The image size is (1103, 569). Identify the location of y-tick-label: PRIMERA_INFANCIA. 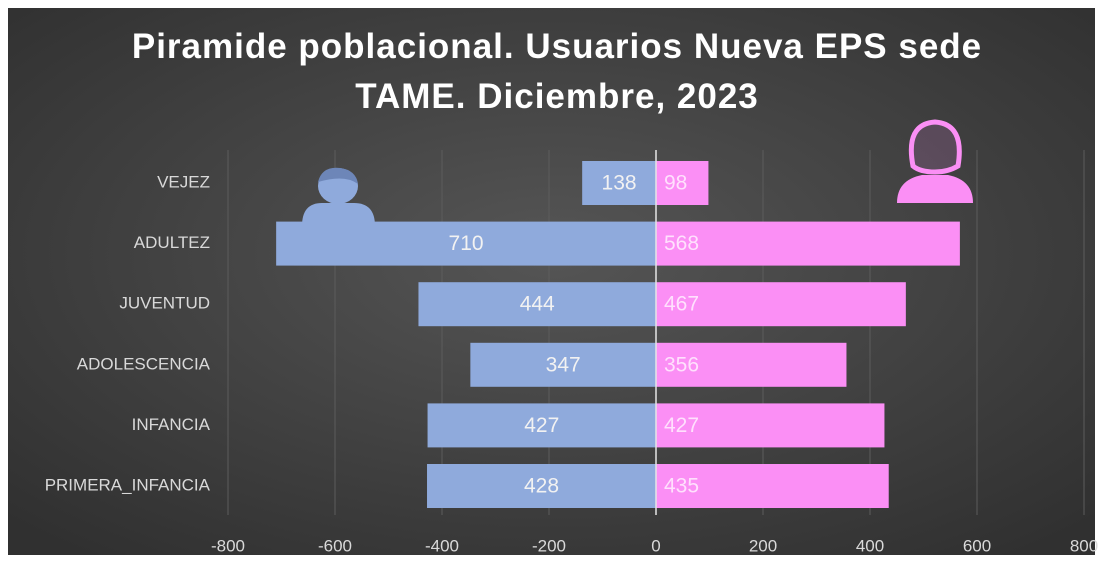
(128, 484).